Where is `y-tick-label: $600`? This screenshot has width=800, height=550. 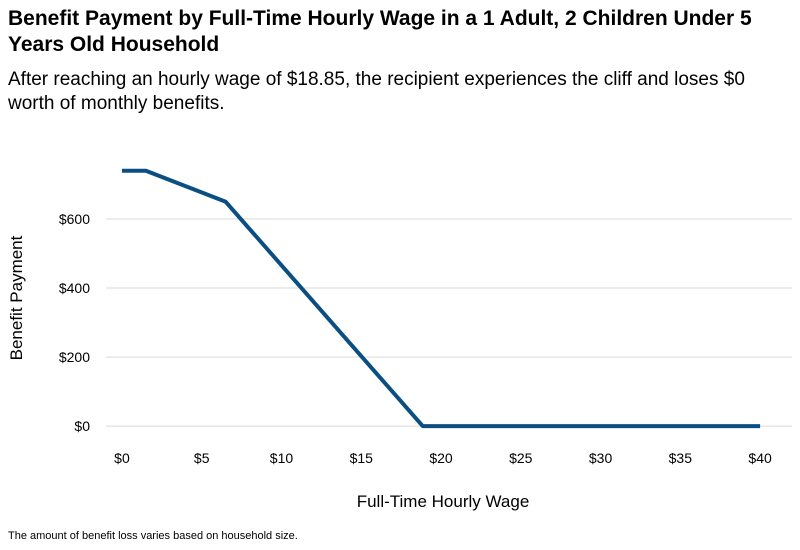
y-tick-label: $600 is located at coordinates (74, 219).